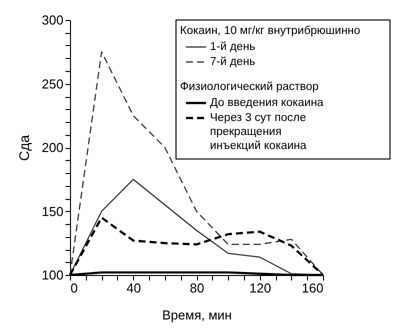  I want to click on x-tick-label: 160, so click(313, 288).